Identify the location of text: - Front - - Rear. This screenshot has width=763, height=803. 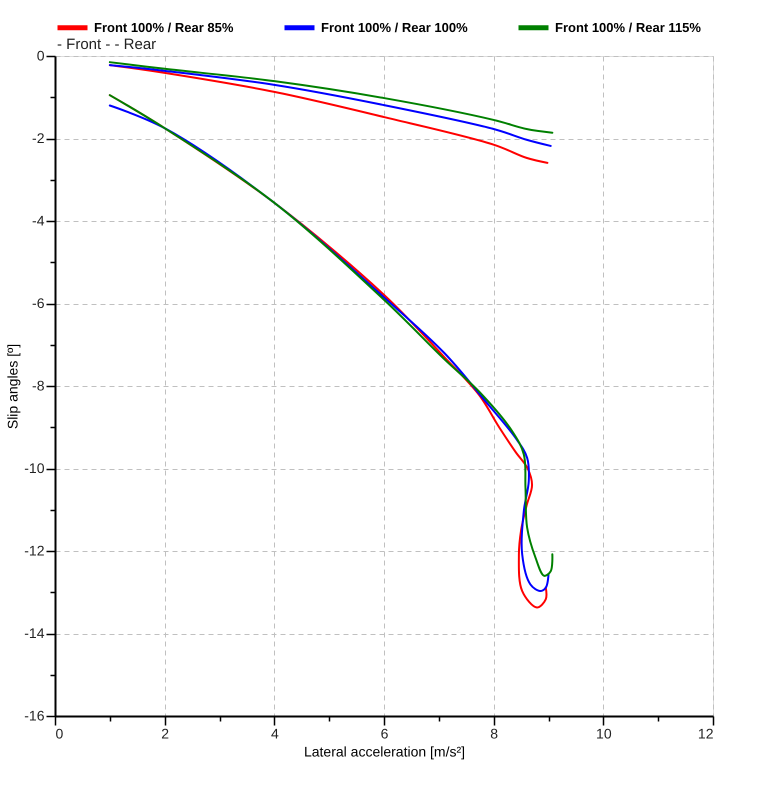
(106, 44).